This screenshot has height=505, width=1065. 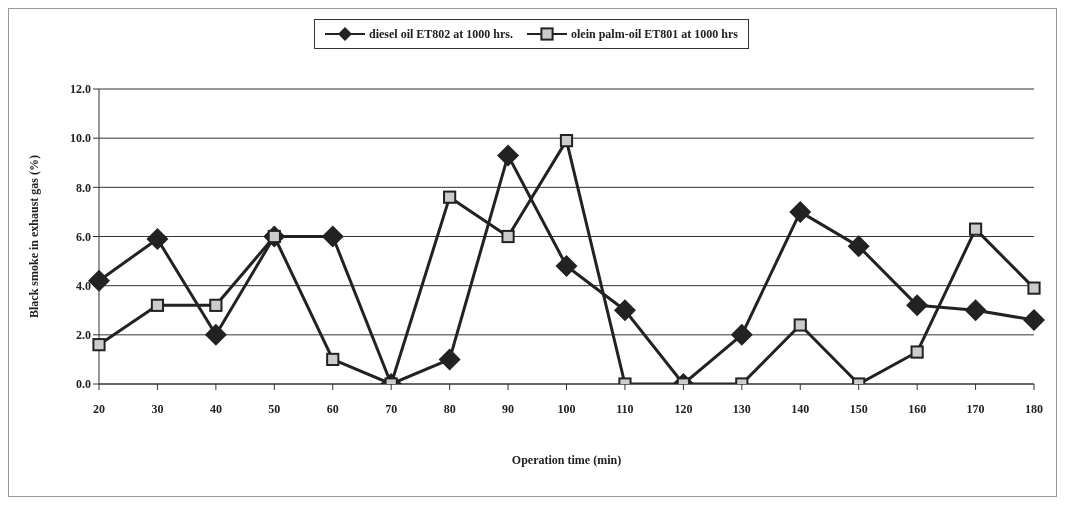 I want to click on x-tick-label: 150, so click(x=858, y=408).